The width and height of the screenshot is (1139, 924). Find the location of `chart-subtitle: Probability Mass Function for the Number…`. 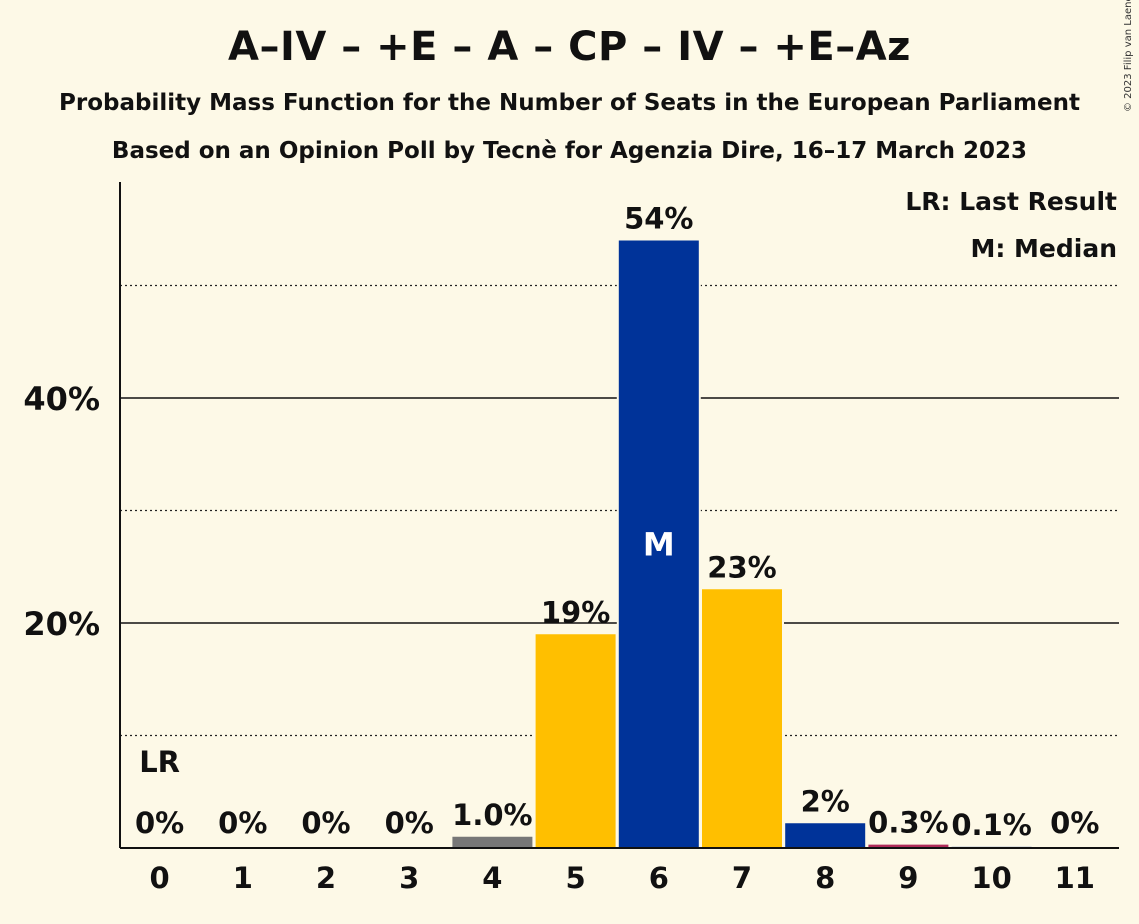

chart-subtitle: Probability Mass Function for the Number… is located at coordinates (569, 103).